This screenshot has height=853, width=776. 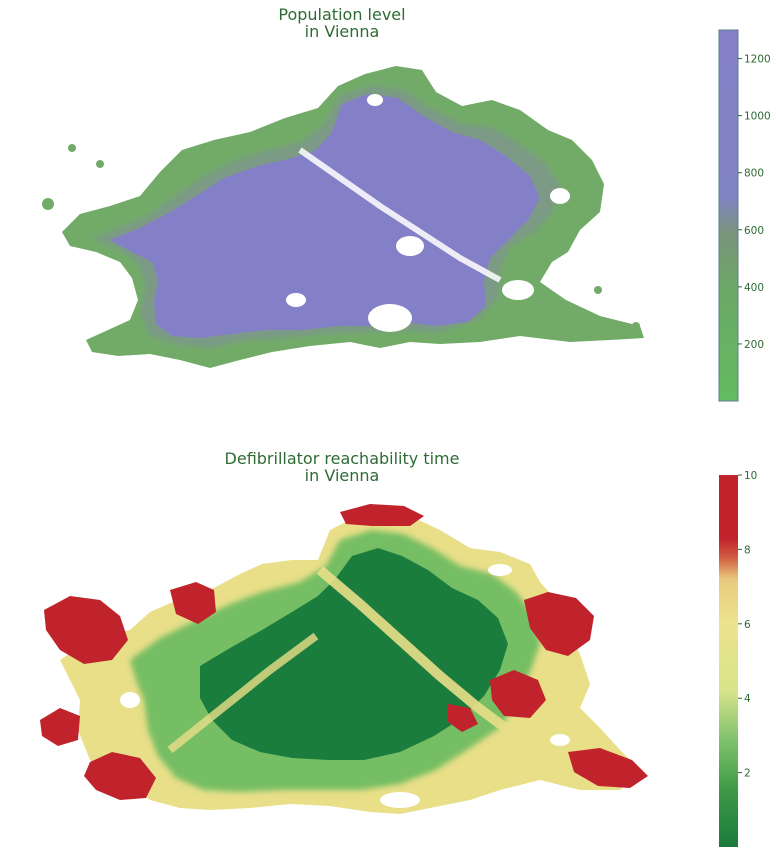 I want to click on defibrillator-colorbar-gradient, so click(x=728, y=661).